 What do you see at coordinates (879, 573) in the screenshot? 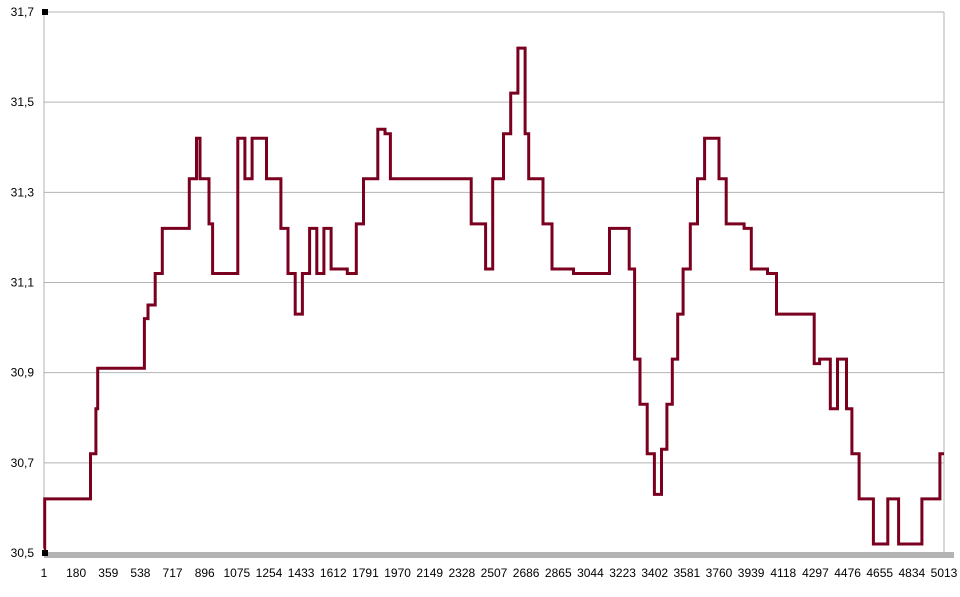
I see `x-tick-label: 4655` at bounding box center [879, 573].